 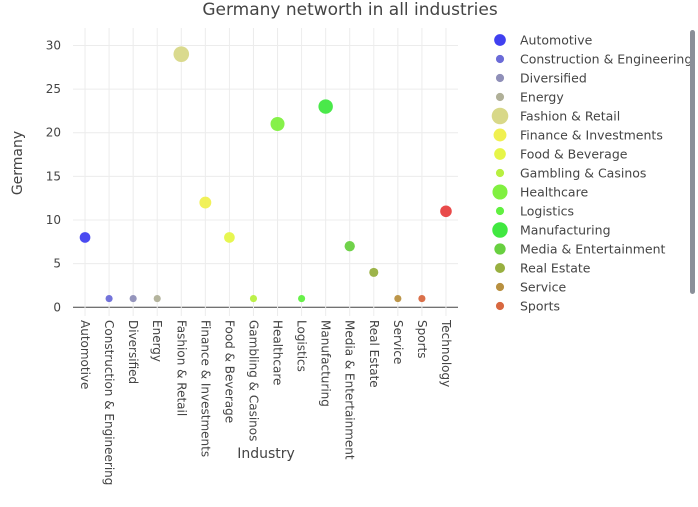 What do you see at coordinates (109, 402) in the screenshot?
I see `x-tick-label: Construction & Engineering` at bounding box center [109, 402].